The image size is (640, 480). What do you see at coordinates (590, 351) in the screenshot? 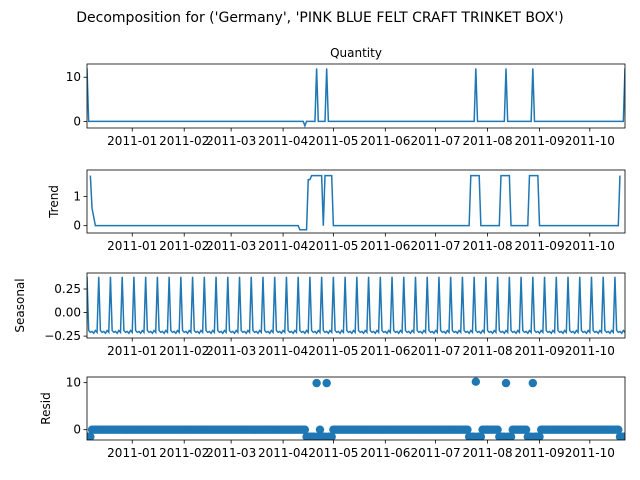
I see `seasonal-xtick-label: 2011-10` at bounding box center [590, 351].